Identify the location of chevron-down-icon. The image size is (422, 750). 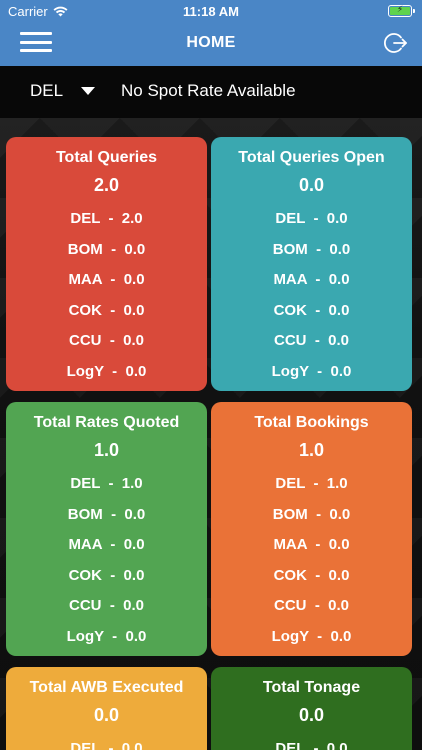
(88, 91).